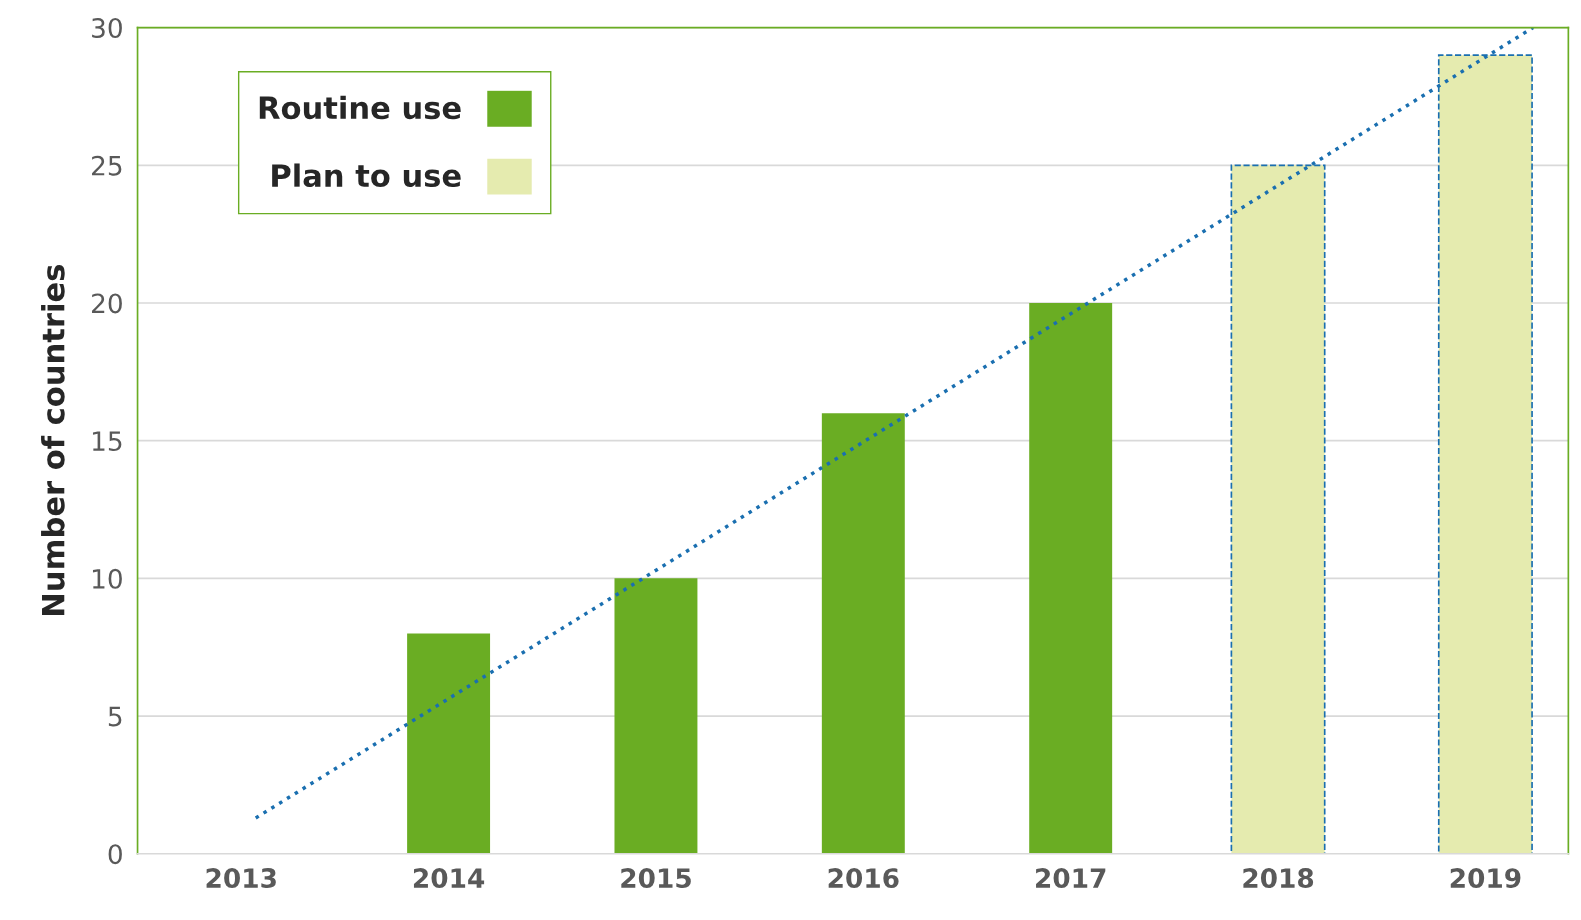 This screenshot has height=920, width=1581. What do you see at coordinates (107, 303) in the screenshot?
I see `y-tick-label: 20` at bounding box center [107, 303].